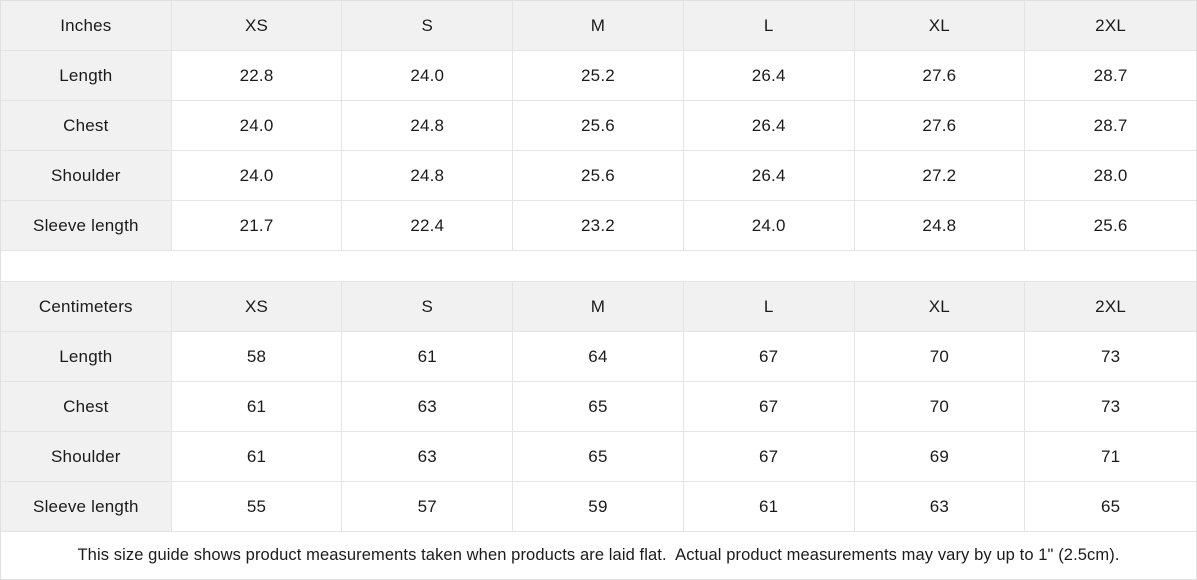  I want to click on size-table-header-row: Inches XS S M L XL 2XL, so click(598, 26).